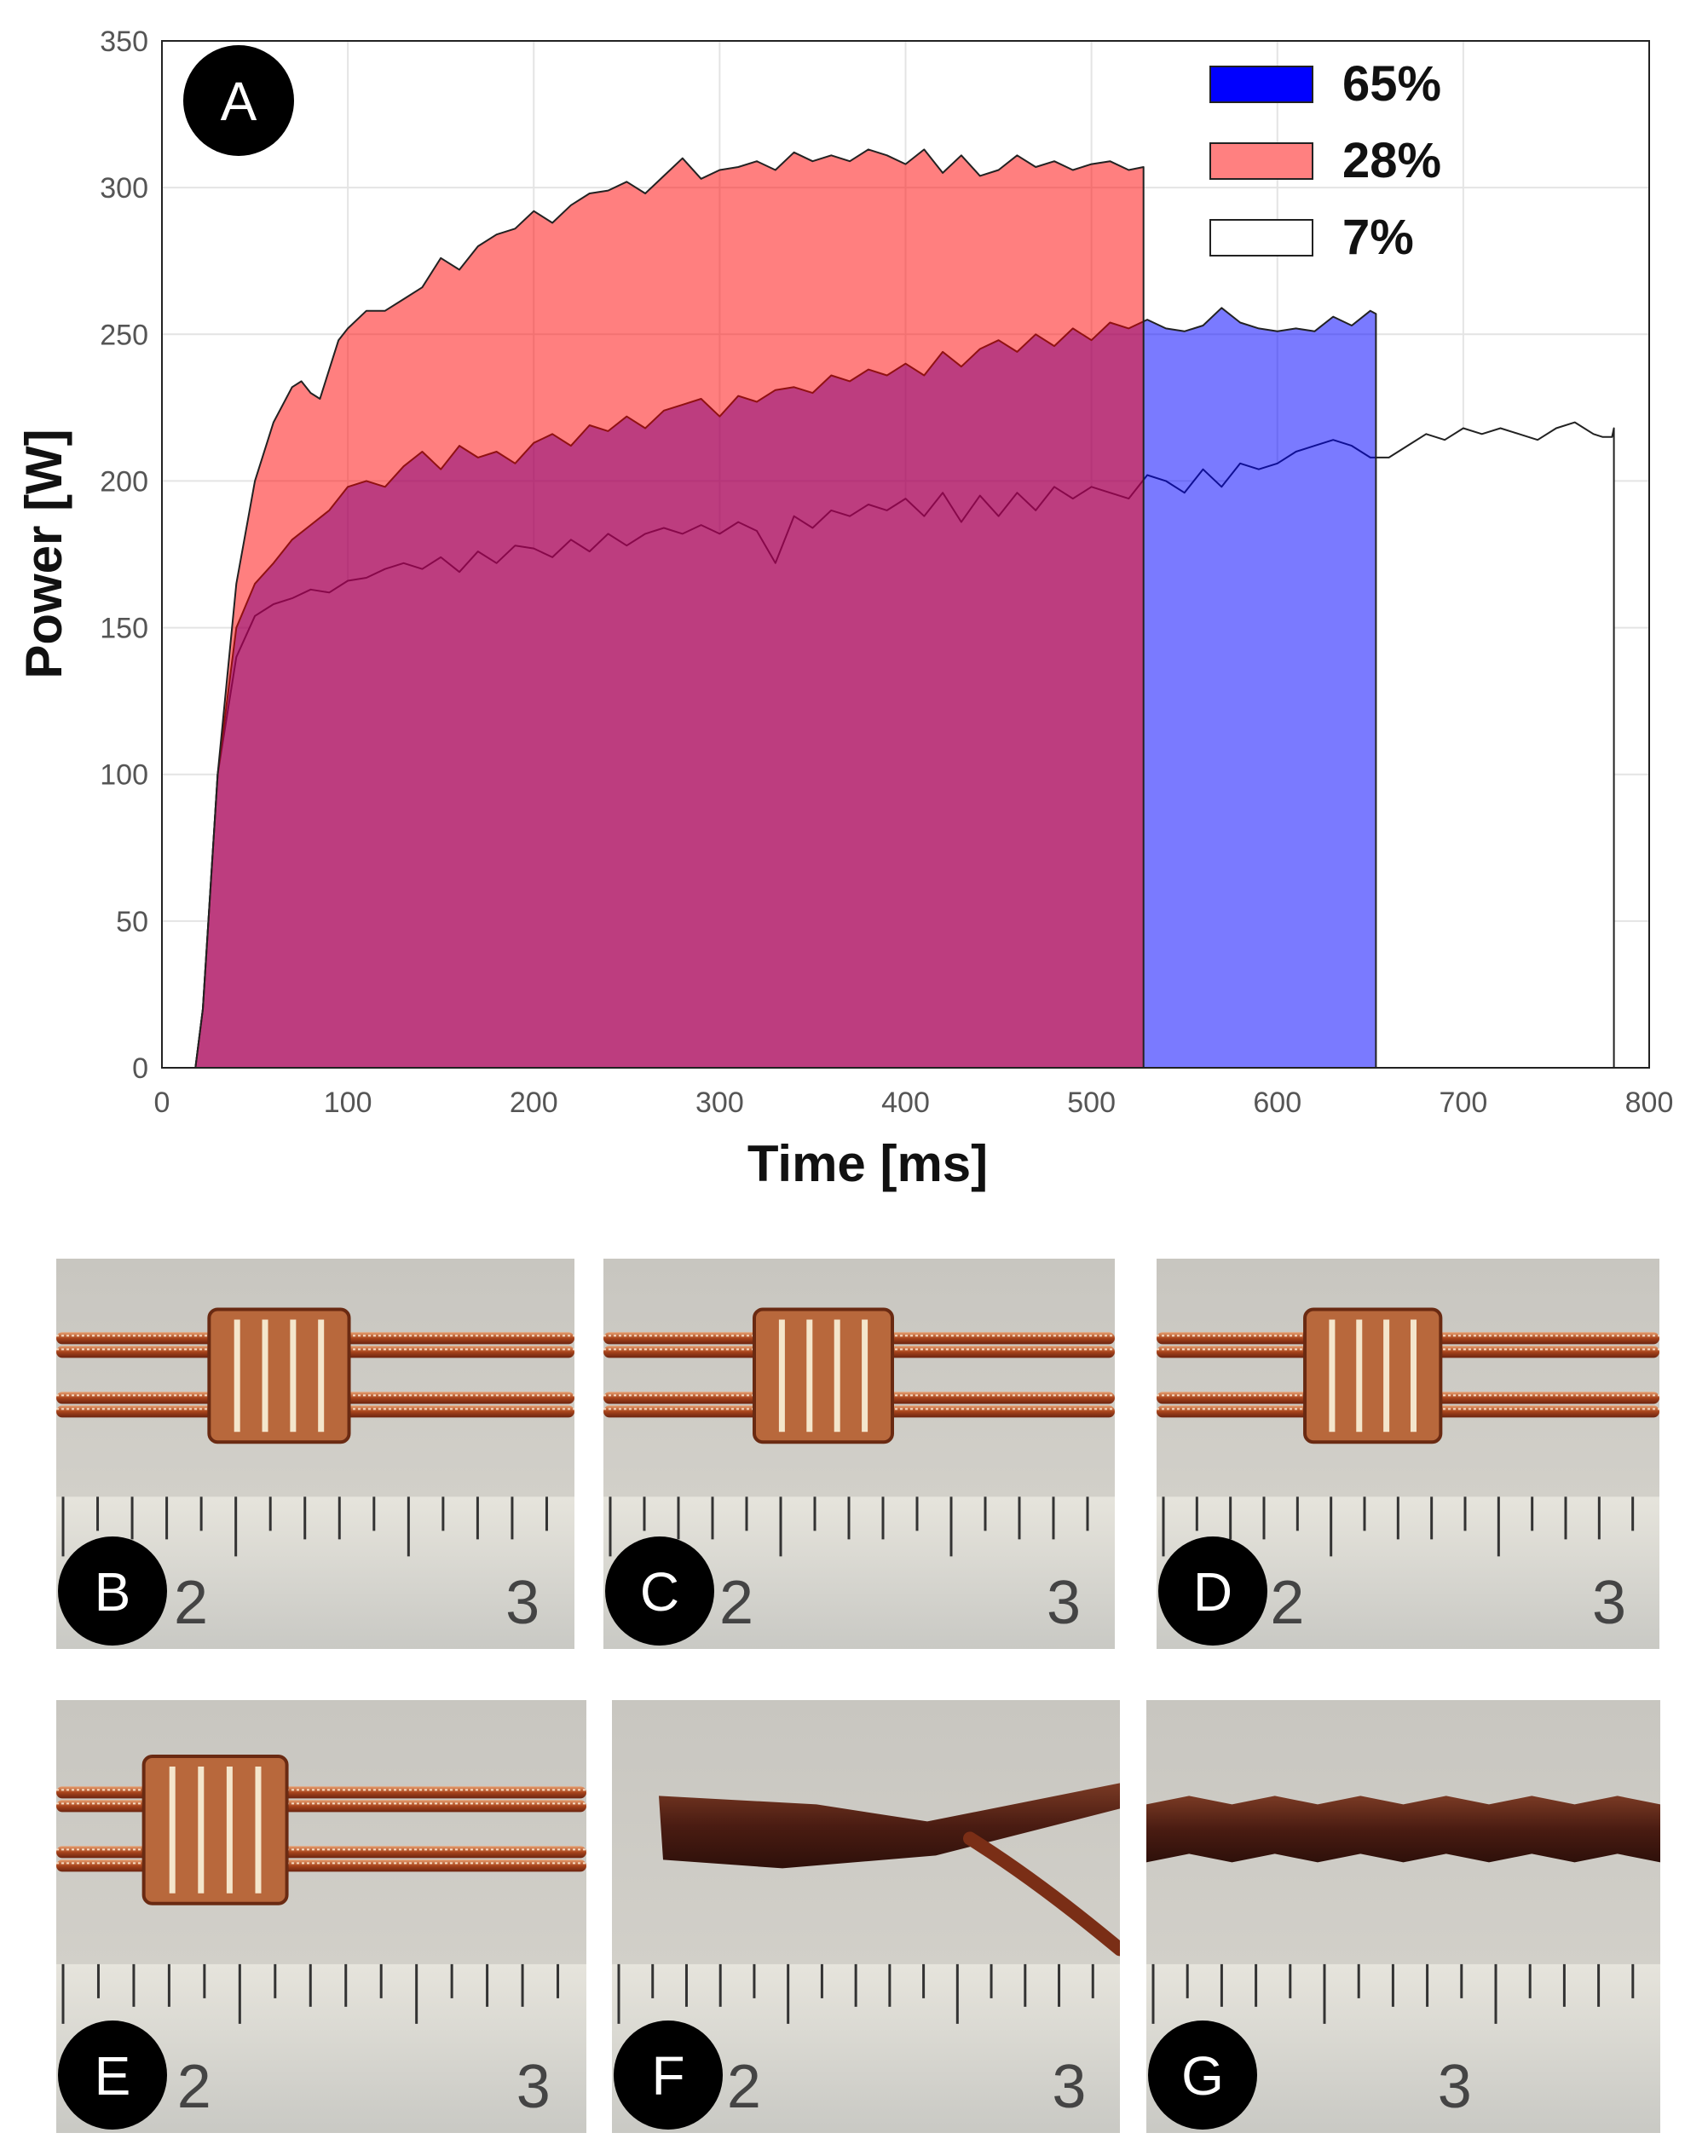 This screenshot has height=2156, width=1708. What do you see at coordinates (867, 1163) in the screenshot?
I see `x-axis-title: Time [ms]` at bounding box center [867, 1163].